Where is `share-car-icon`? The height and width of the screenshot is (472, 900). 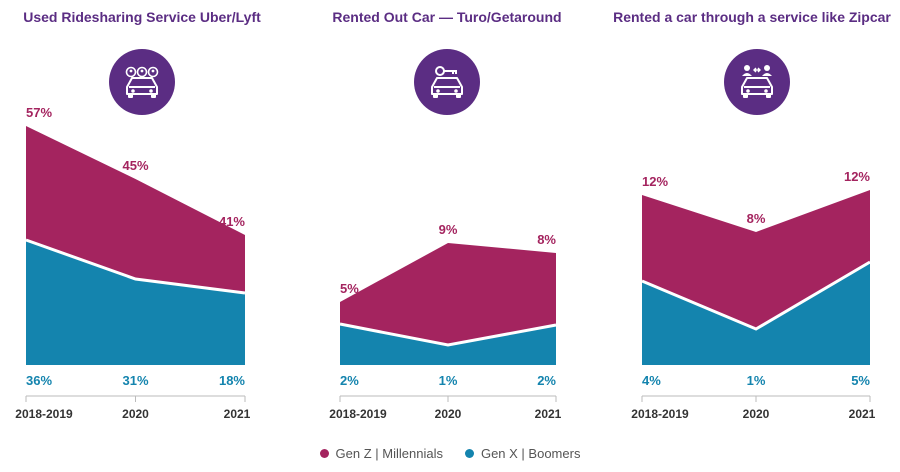 share-car-icon is located at coordinates (757, 82).